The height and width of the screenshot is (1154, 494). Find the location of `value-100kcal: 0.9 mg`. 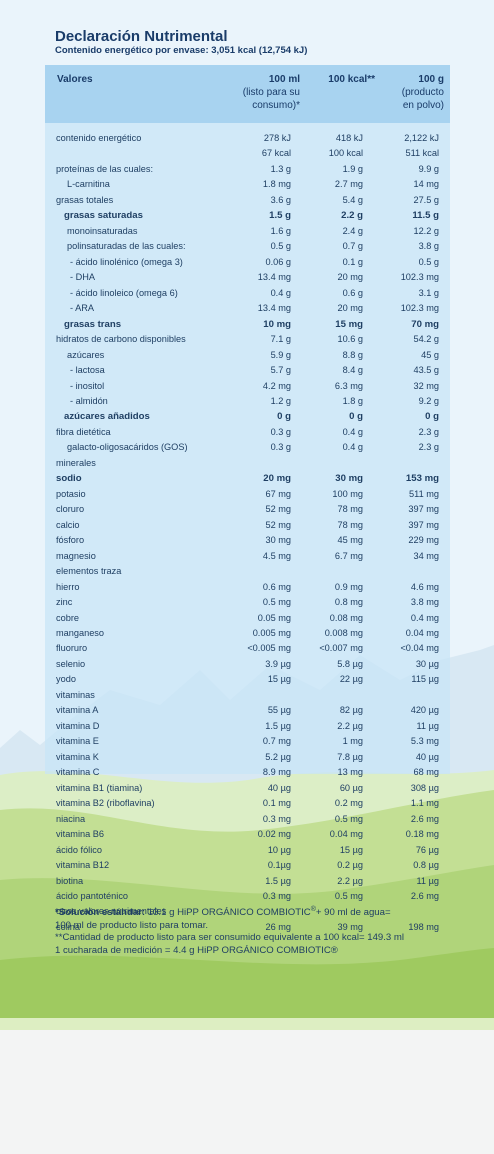

value-100kcal: 0.9 mg is located at coordinates (348, 586).